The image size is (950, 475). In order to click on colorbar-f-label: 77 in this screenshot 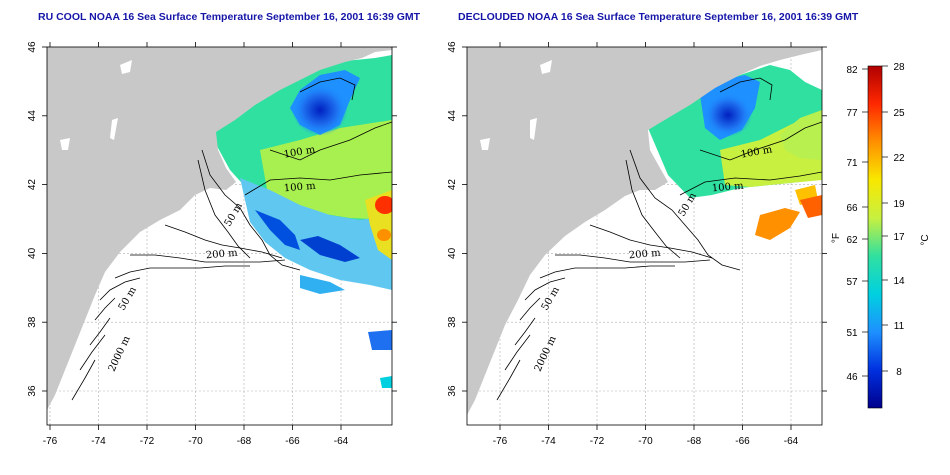, I will do `click(852, 113)`.